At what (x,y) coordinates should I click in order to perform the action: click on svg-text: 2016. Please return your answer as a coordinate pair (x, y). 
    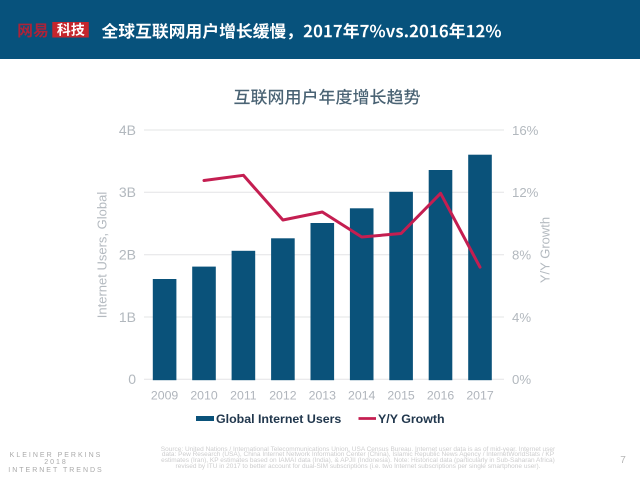
    Looking at the image, I should click on (441, 396).